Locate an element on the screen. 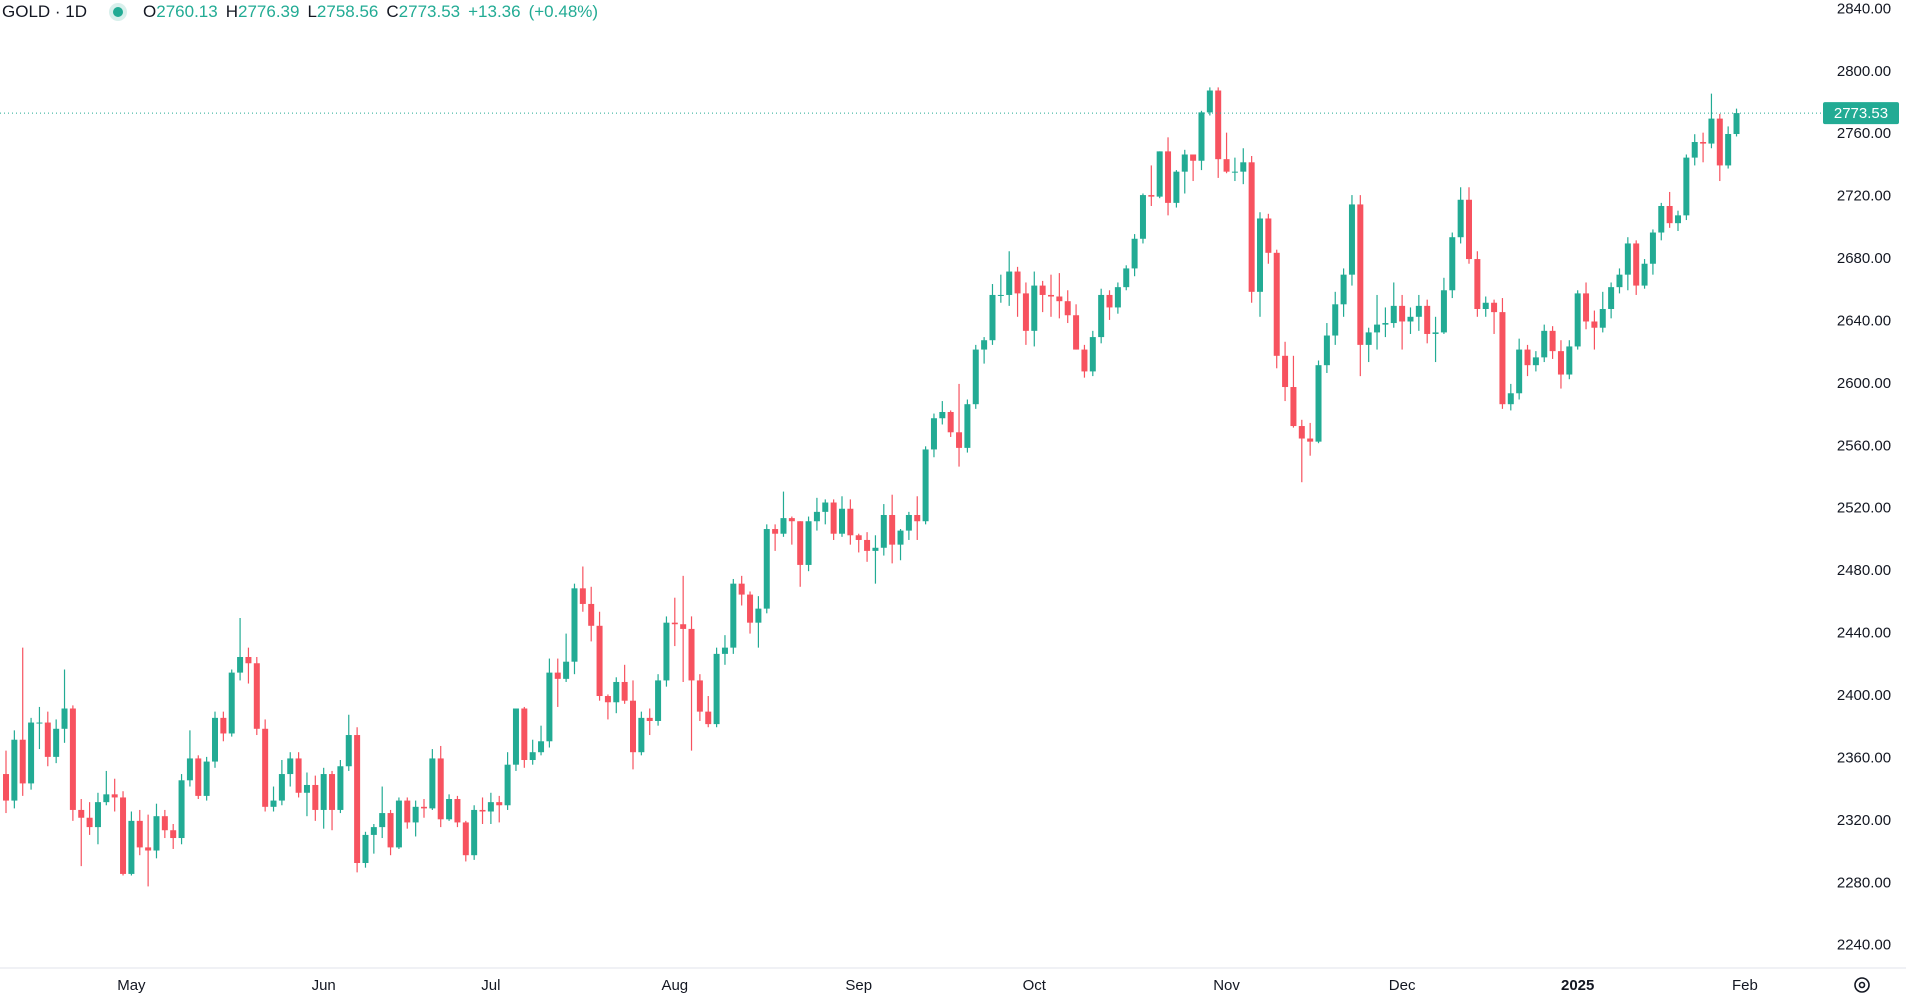 This screenshot has height=1006, width=1906. y-tick-label: 2320.00 is located at coordinates (1864, 820).